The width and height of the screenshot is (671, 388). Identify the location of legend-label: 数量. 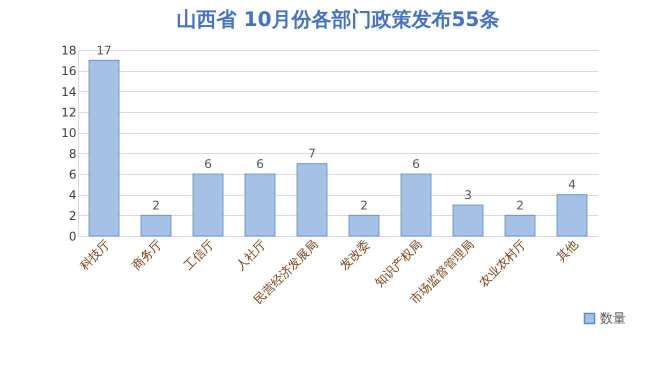
(613, 319).